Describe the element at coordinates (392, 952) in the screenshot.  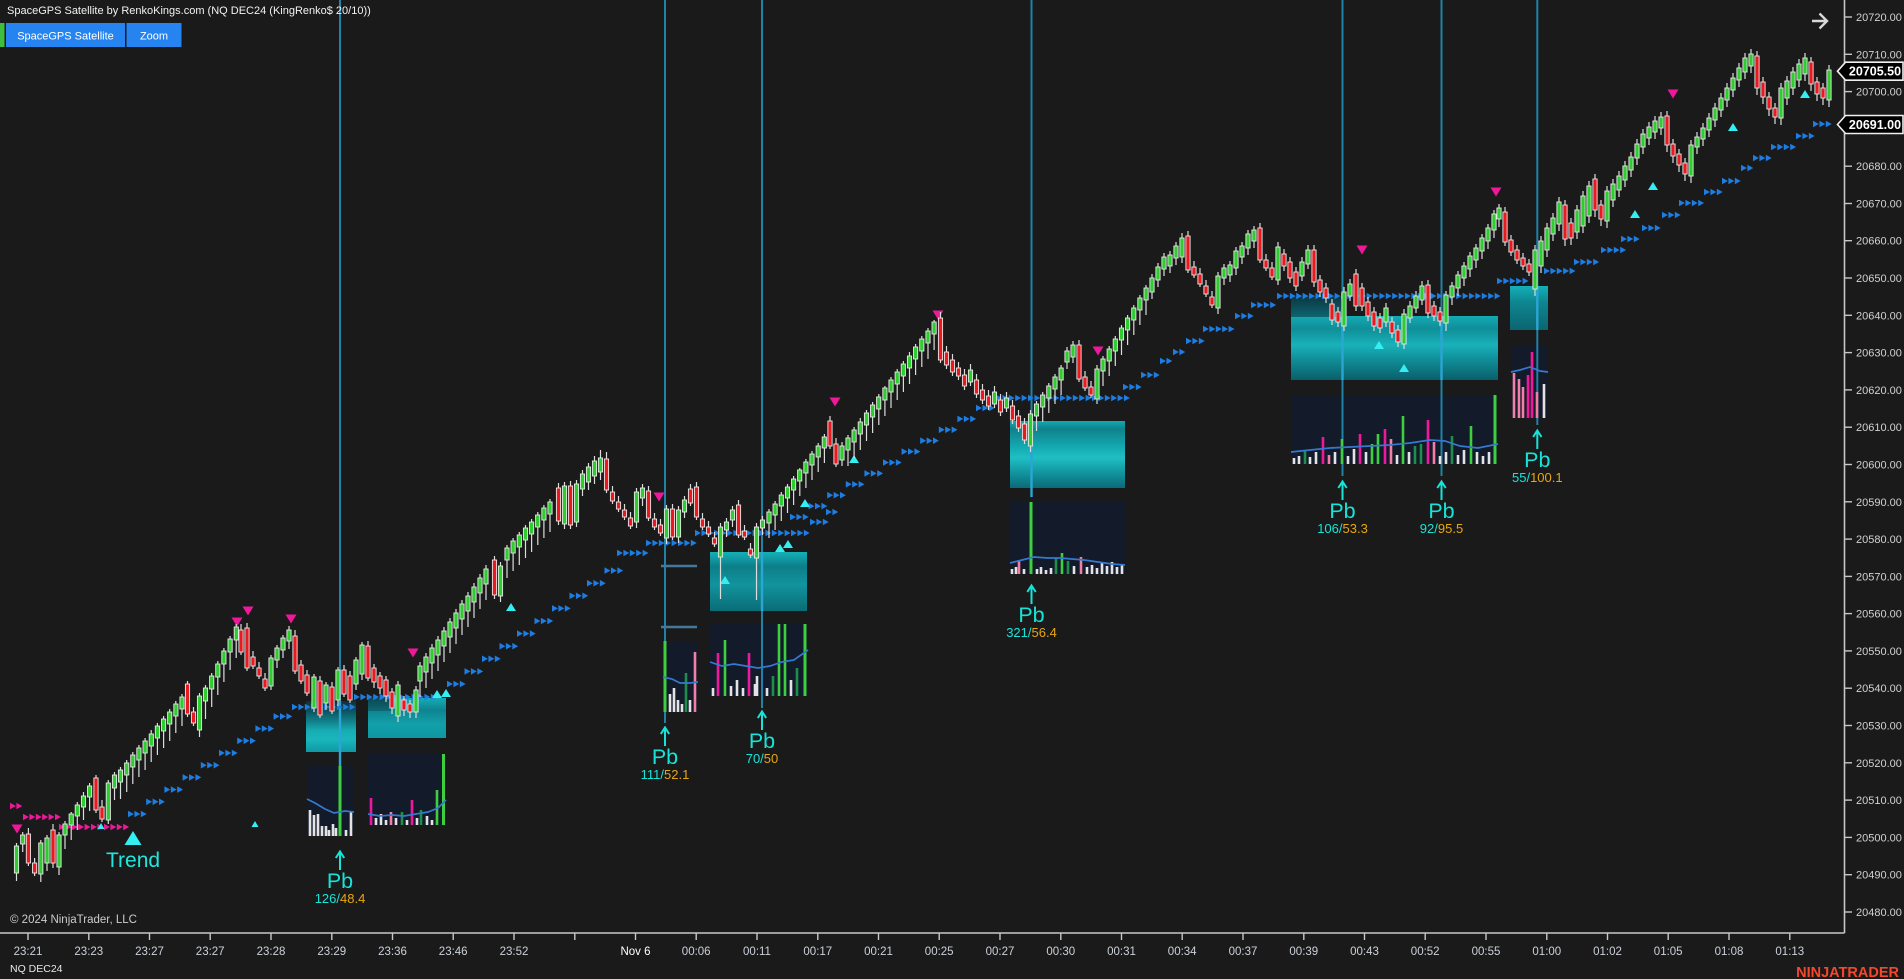
I see `svg-text: 23:36` at that location.